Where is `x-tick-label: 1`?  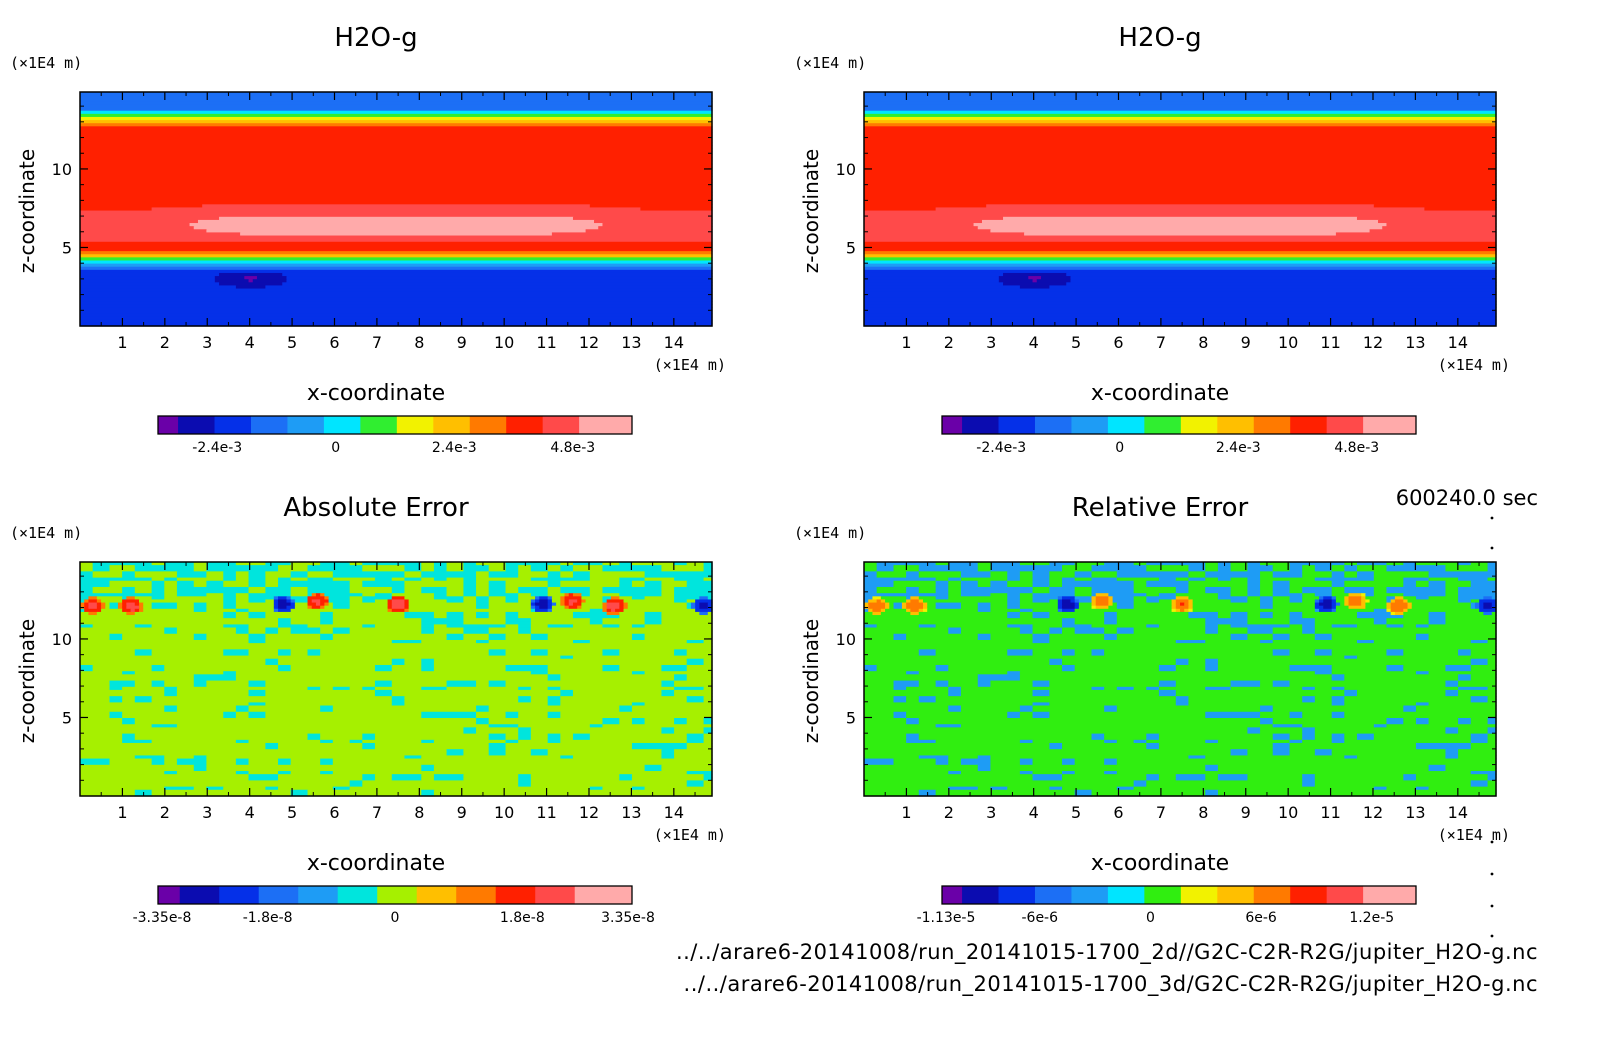
x-tick-label: 1 is located at coordinates (122, 342).